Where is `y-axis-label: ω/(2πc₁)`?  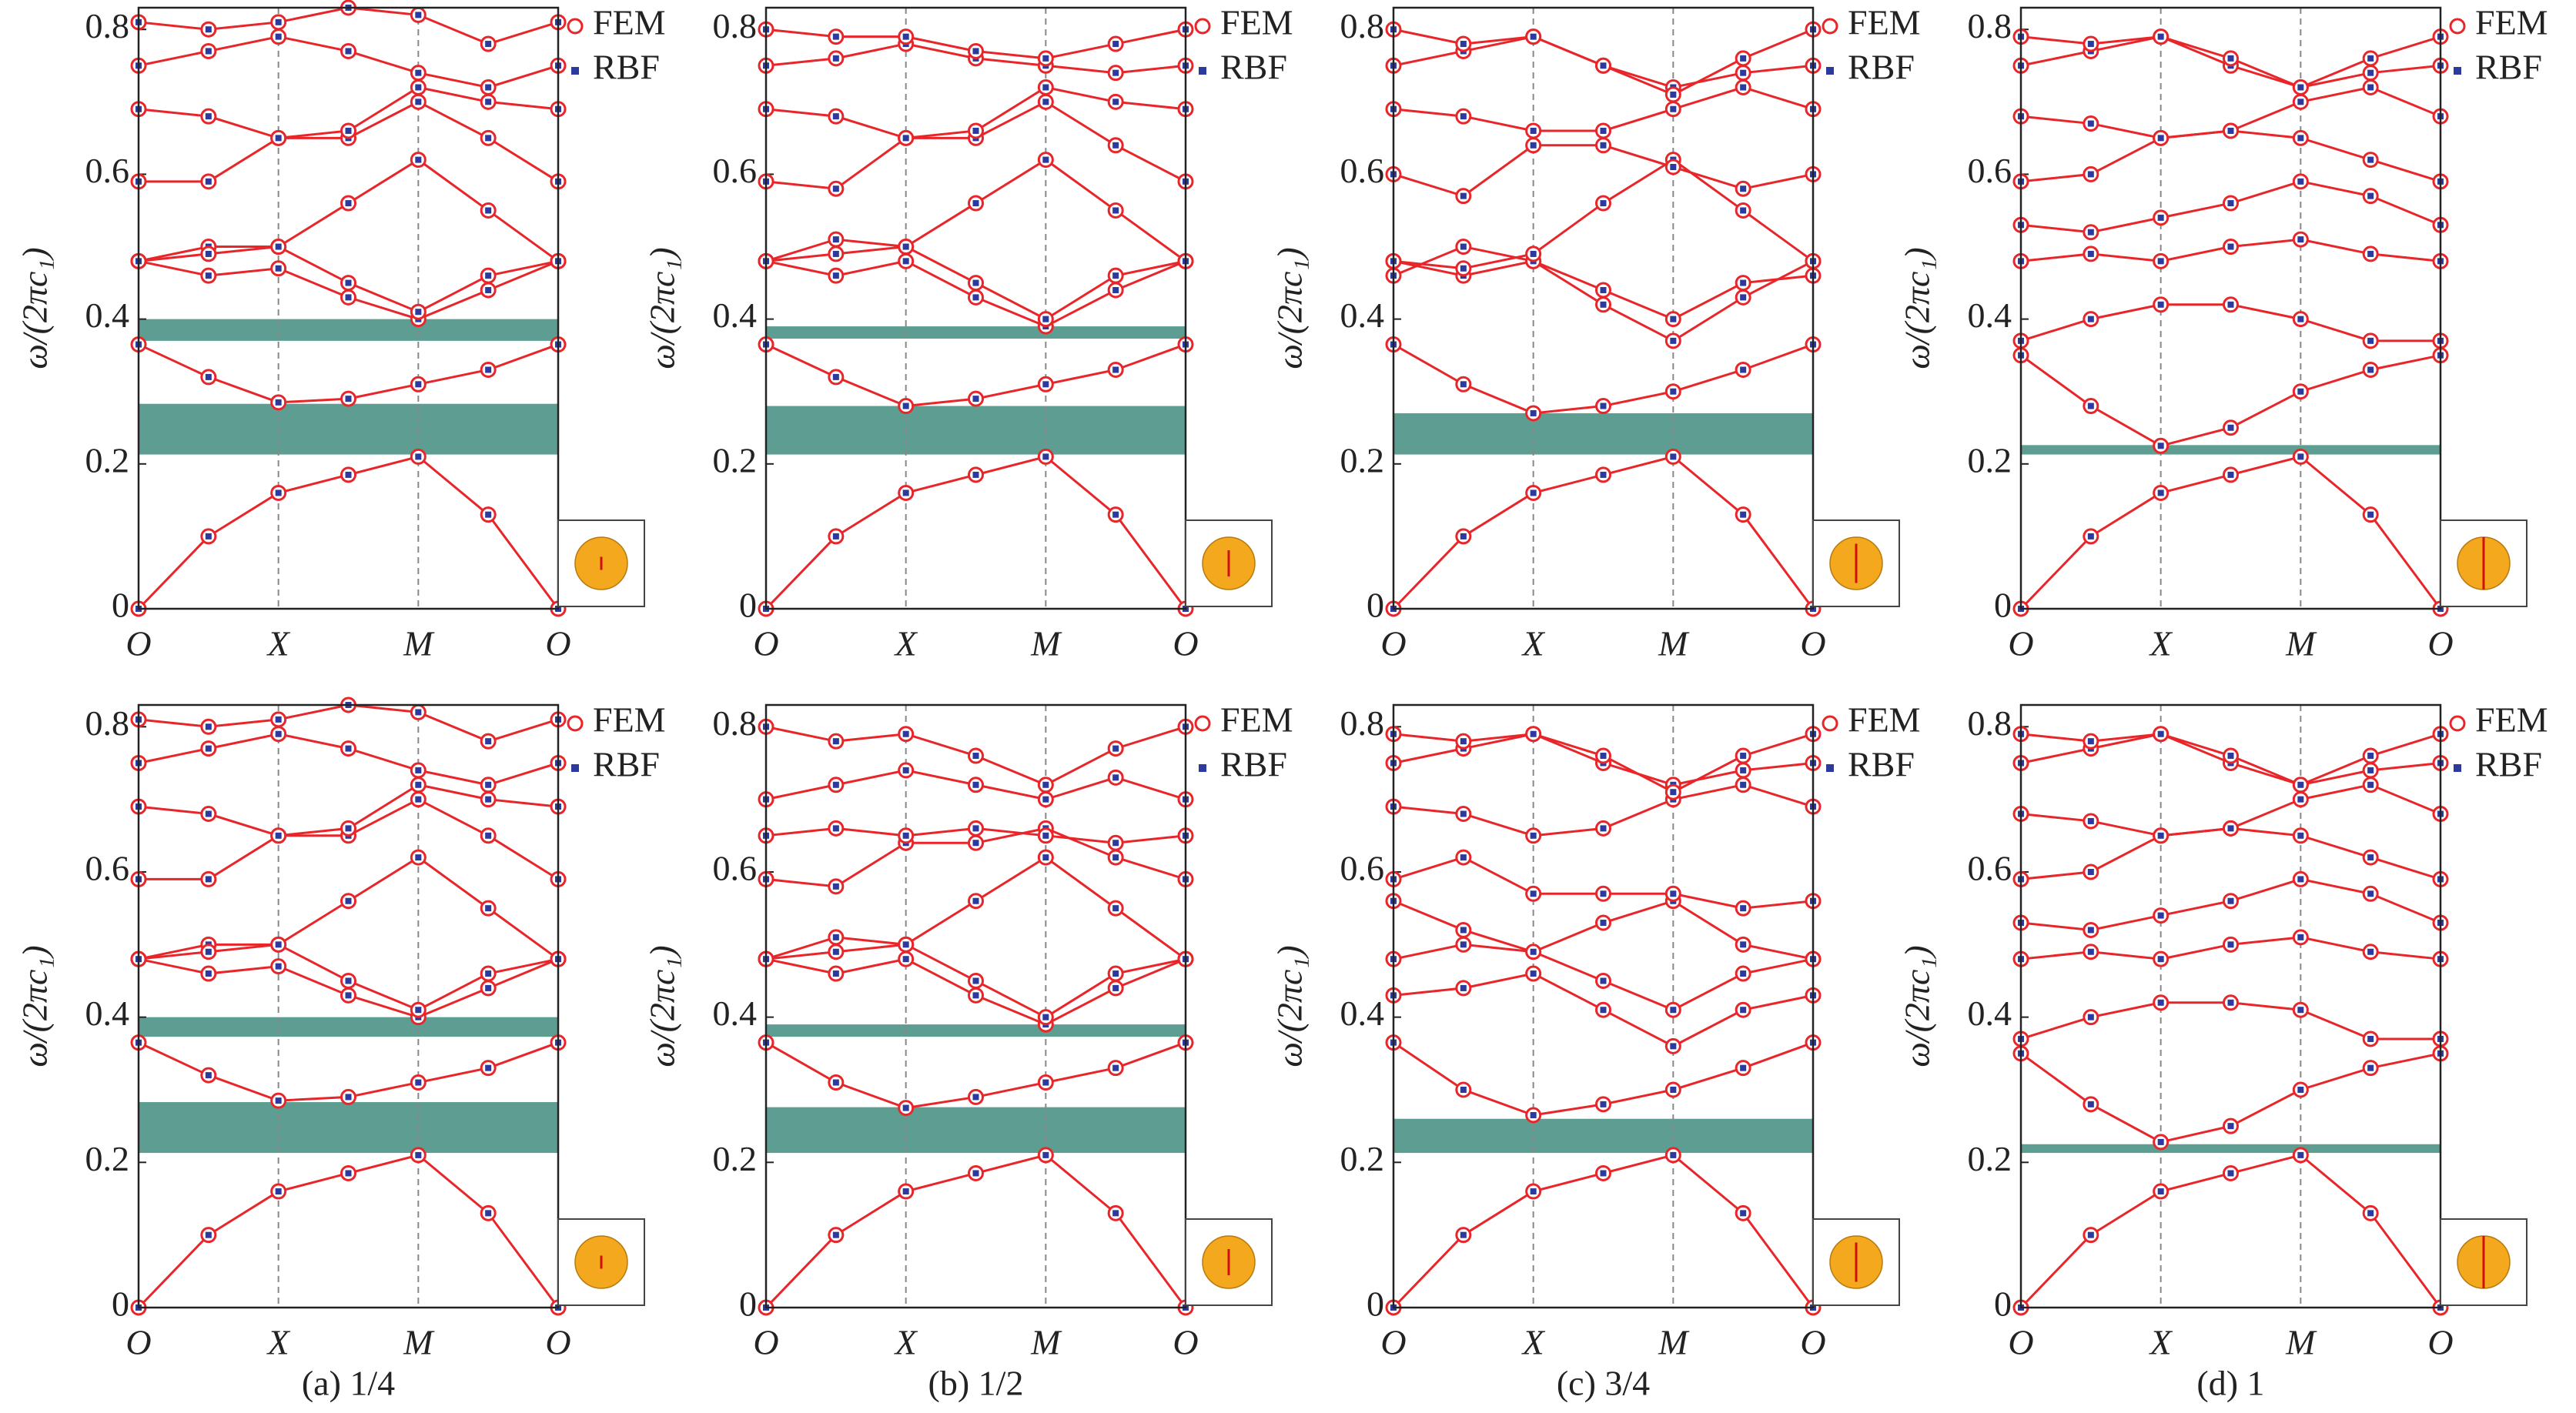
y-axis-label: ω/(2πc₁) is located at coordinates (1918, 1006).